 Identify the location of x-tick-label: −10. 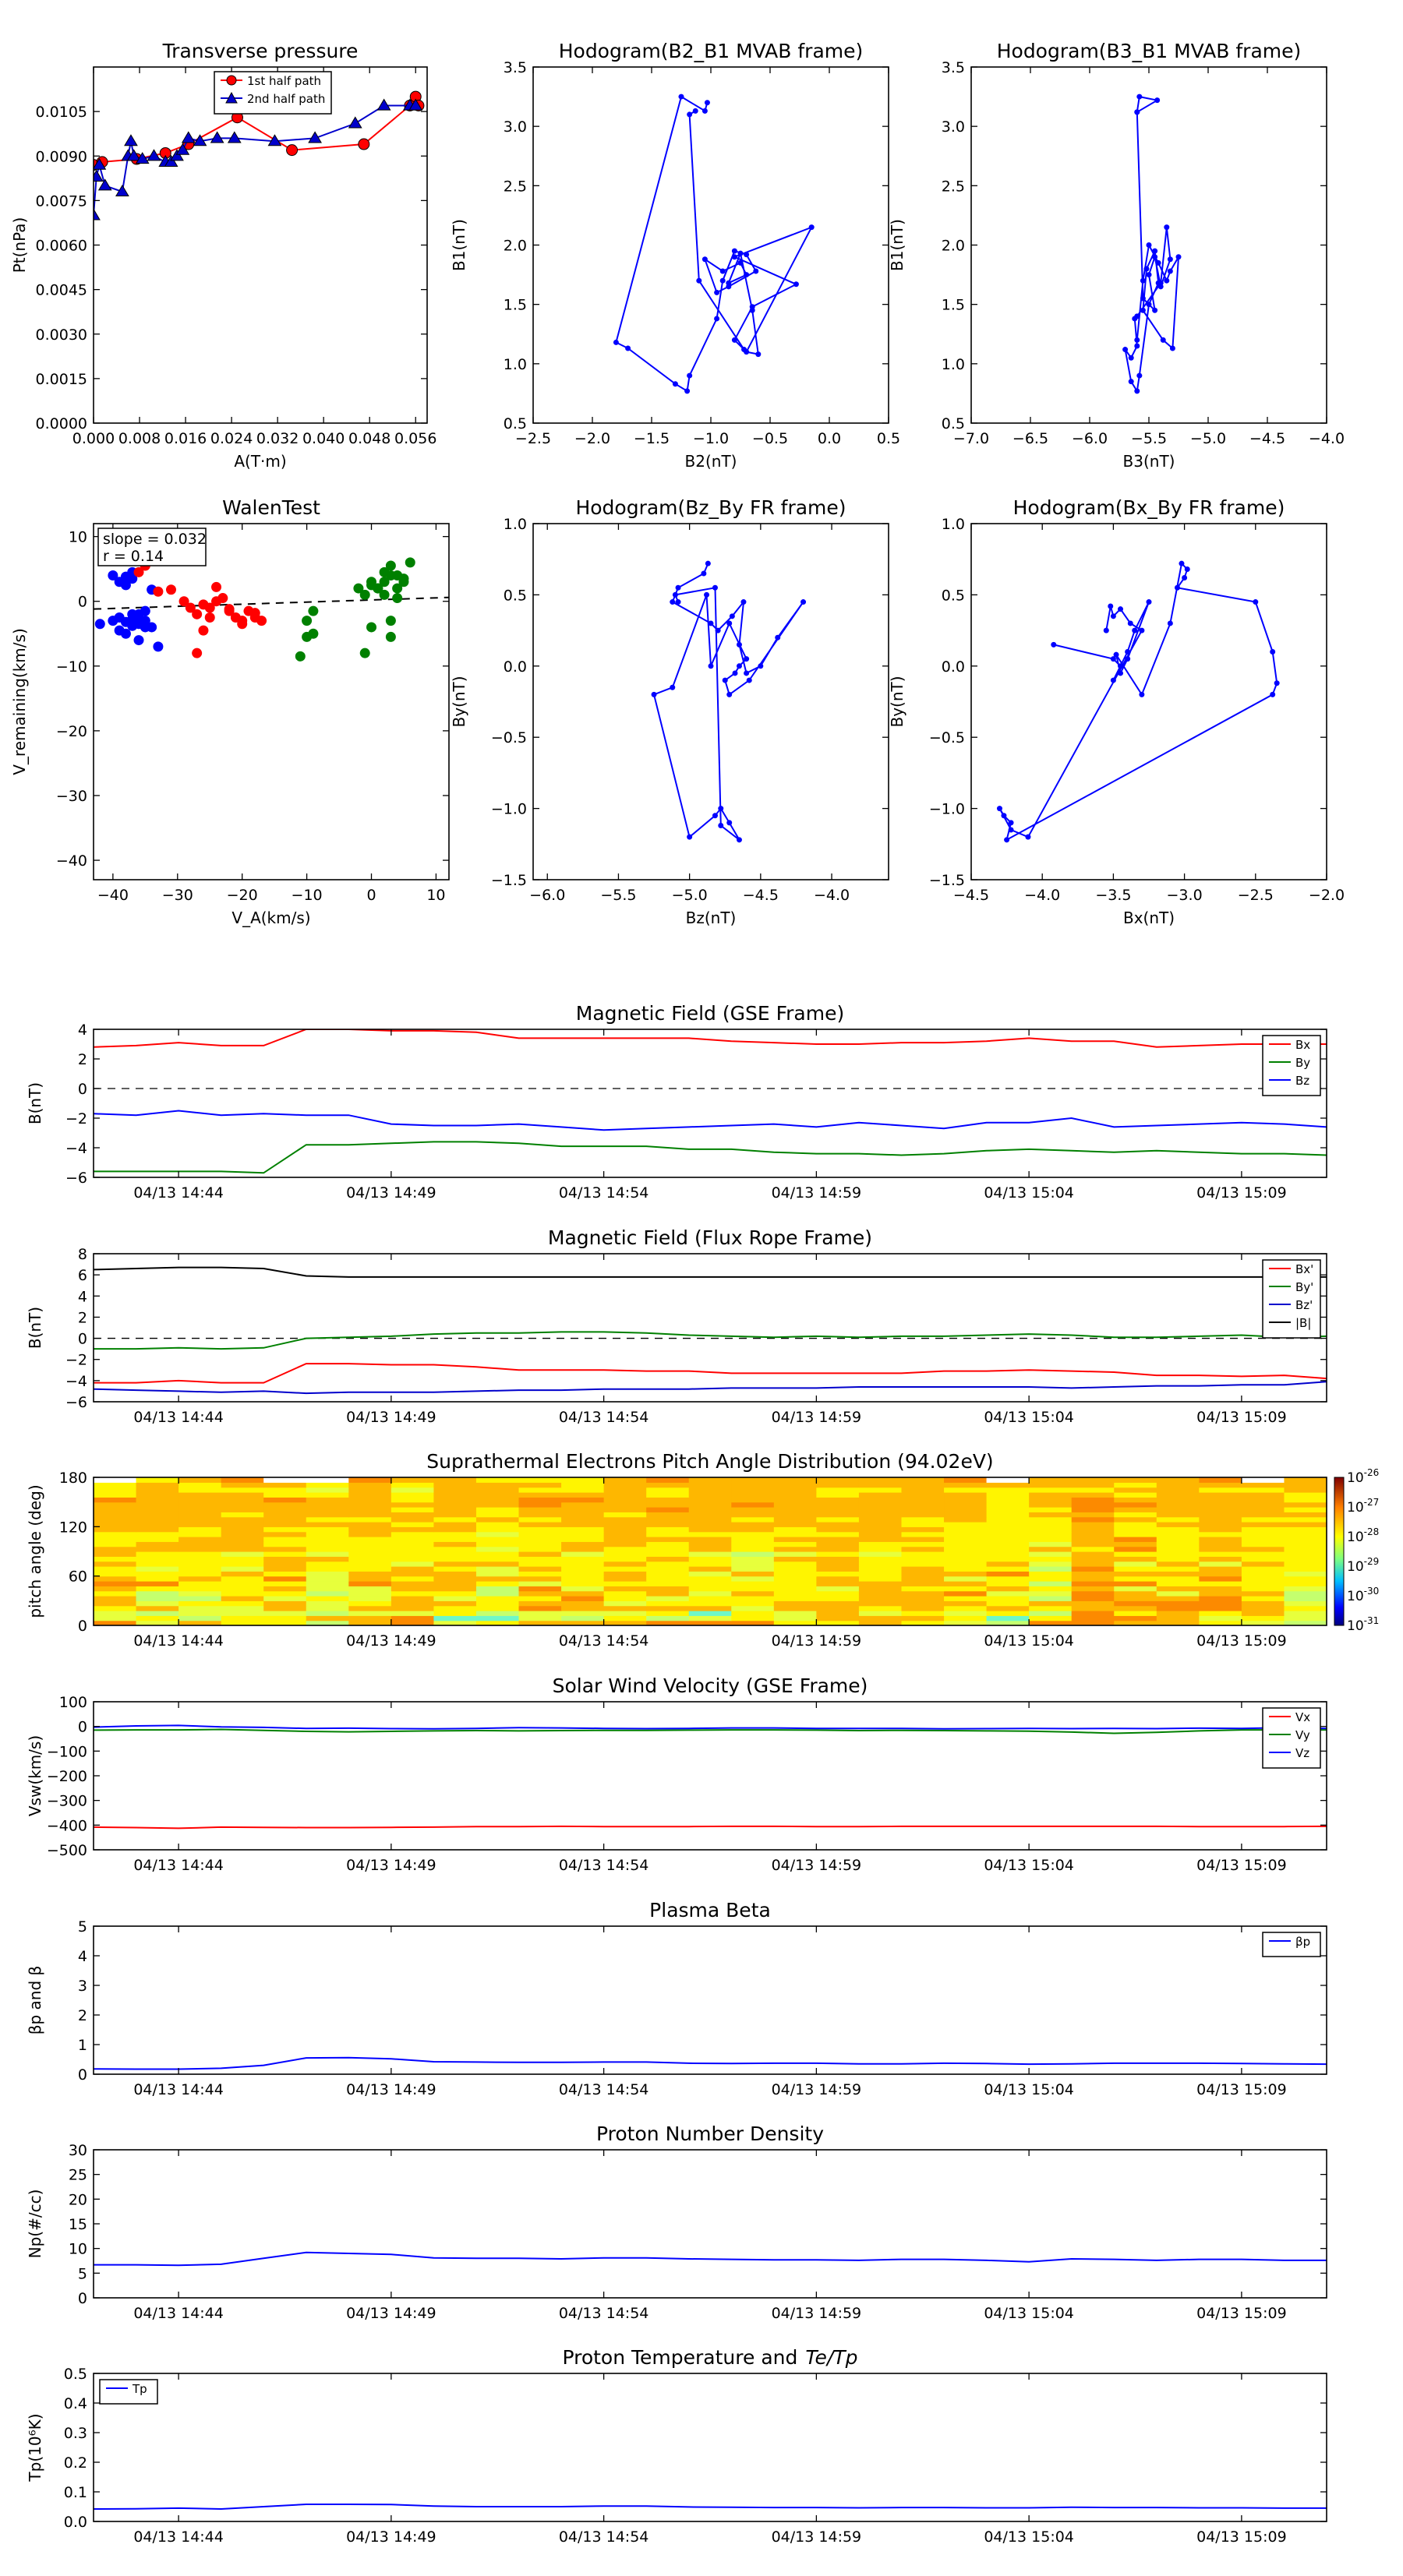
(307, 895).